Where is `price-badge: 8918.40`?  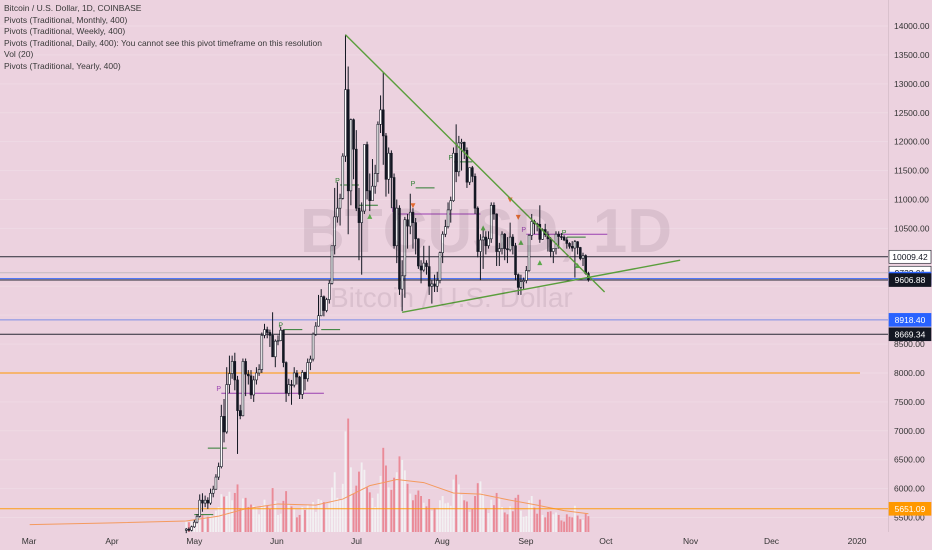 price-badge: 8918.40 is located at coordinates (910, 320).